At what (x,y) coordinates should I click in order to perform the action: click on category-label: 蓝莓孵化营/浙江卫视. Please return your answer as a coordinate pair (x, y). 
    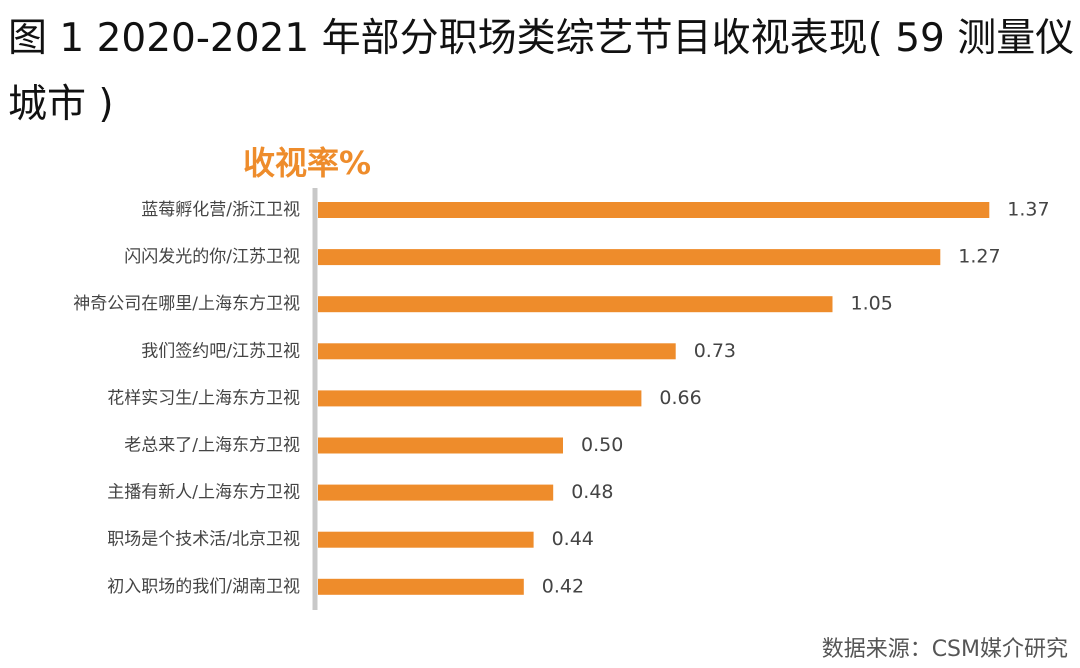
    Looking at the image, I should click on (220, 210).